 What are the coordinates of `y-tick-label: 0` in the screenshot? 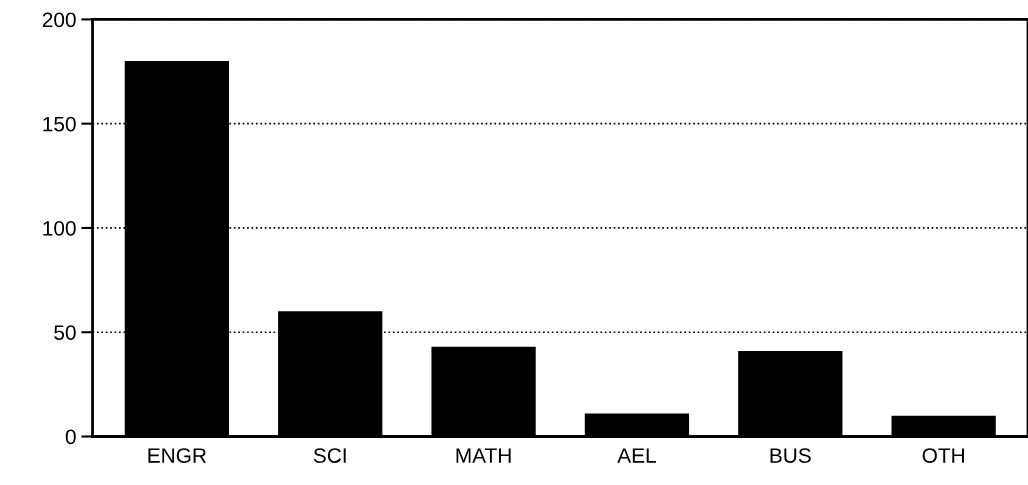 It's located at (70, 437).